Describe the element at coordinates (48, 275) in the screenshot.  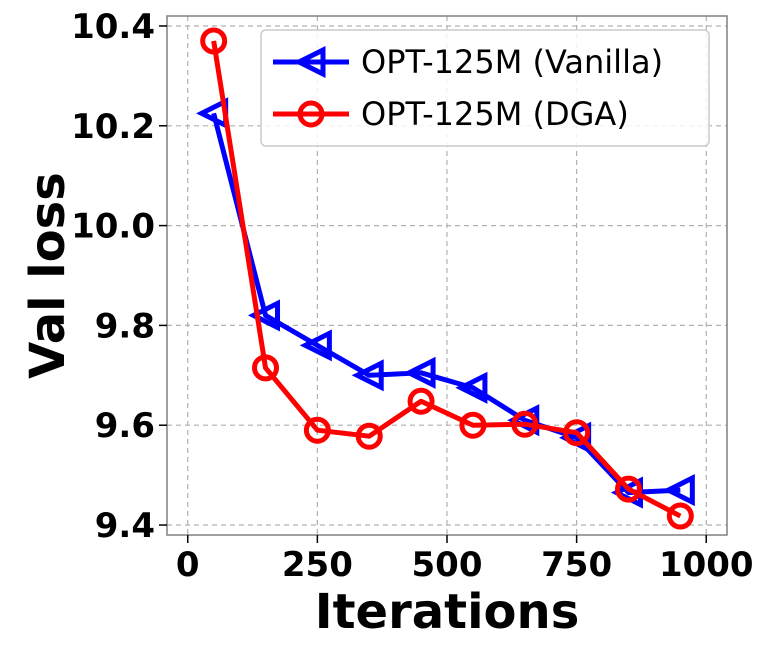
I see `y-axis-title: Val loss` at that location.